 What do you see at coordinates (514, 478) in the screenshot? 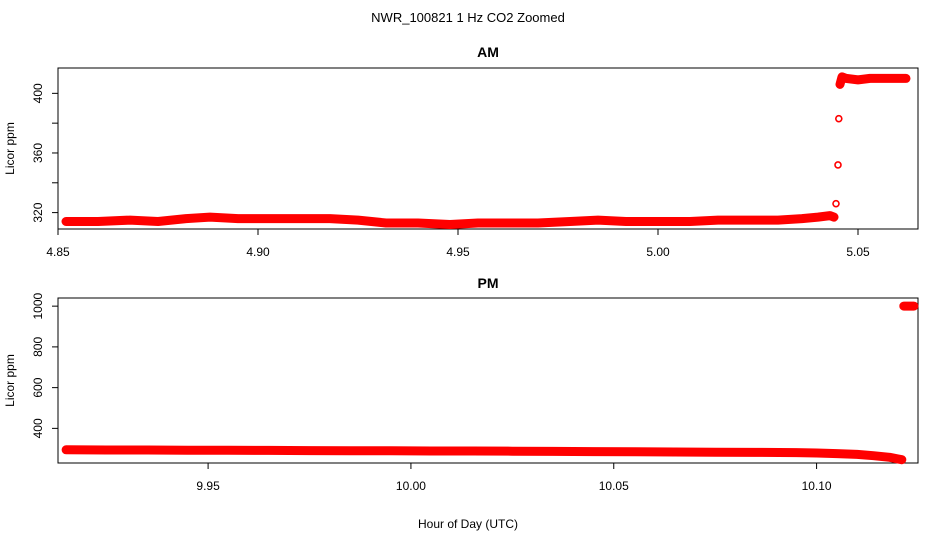
I see `pm-x-axis: 9.95 10.00 10.05 10.10` at bounding box center [514, 478].